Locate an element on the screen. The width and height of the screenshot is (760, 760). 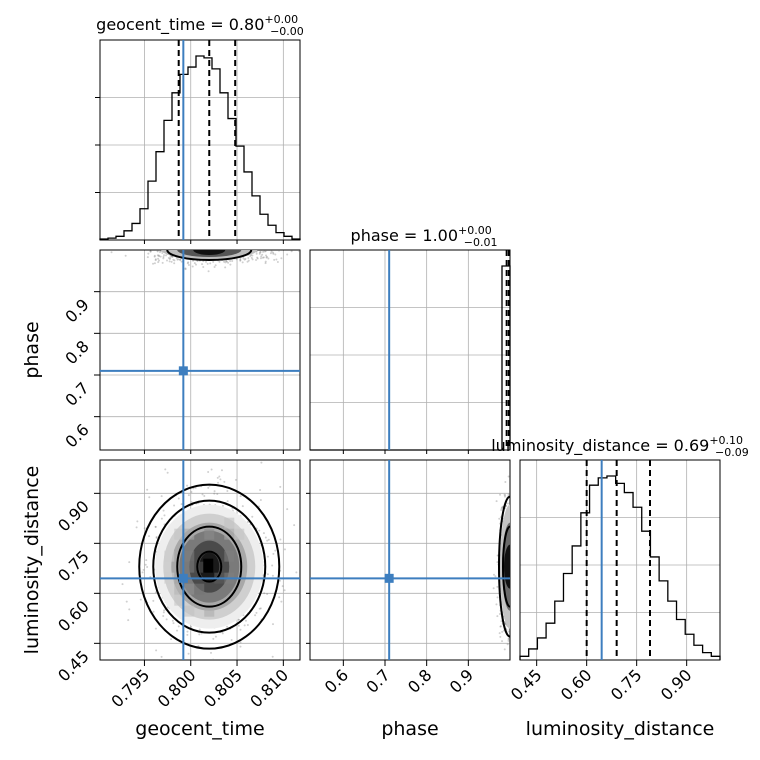
y-tick-label: 0.90 is located at coordinates (73, 516).